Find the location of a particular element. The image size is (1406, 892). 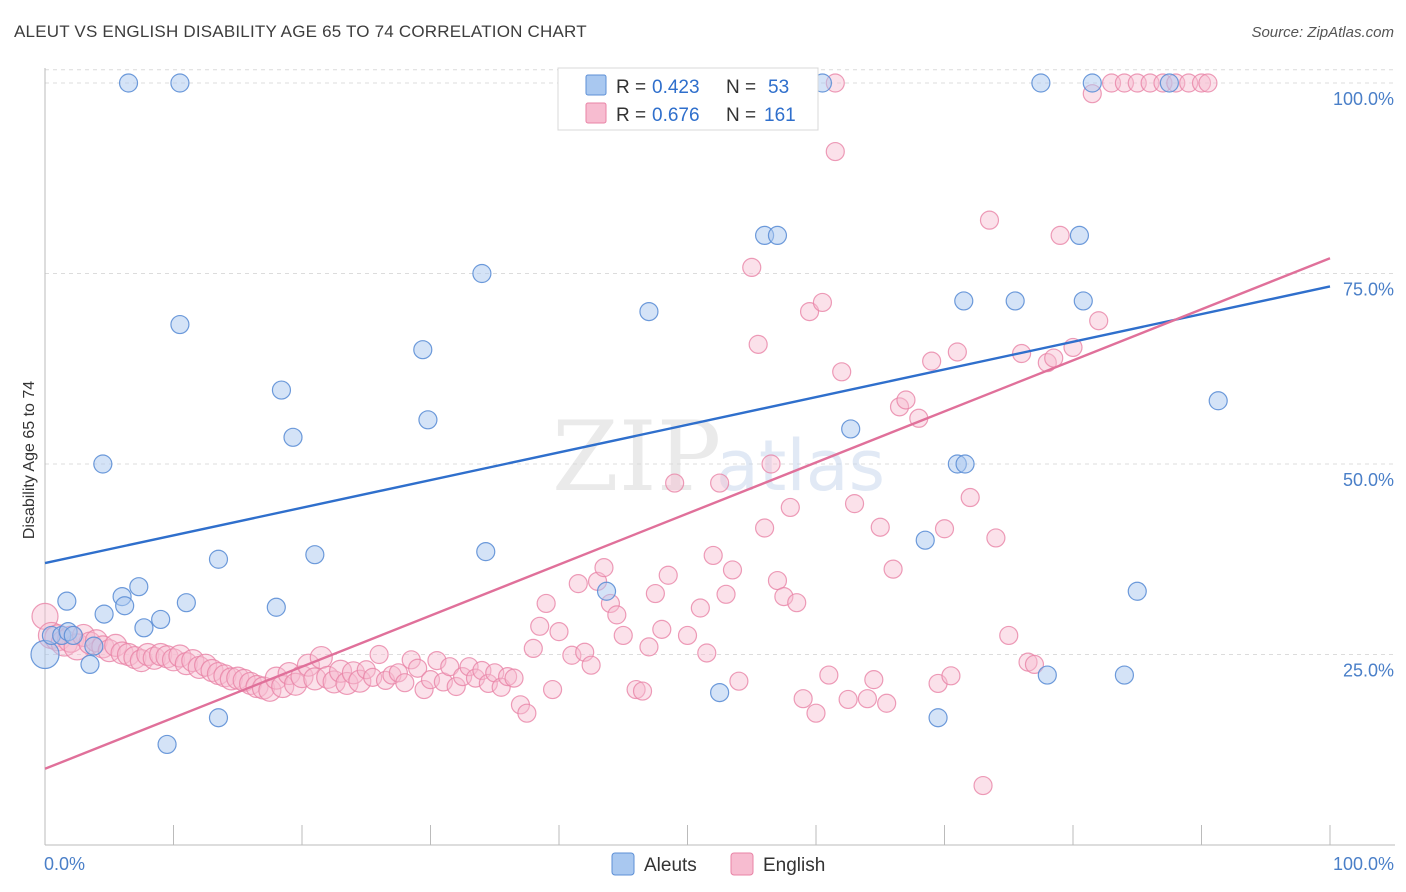

english-n-label: N = is located at coordinates (741, 115).